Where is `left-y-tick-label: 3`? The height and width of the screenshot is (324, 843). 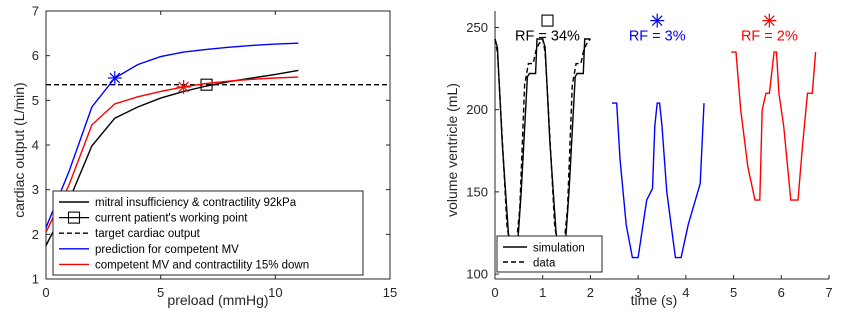
left-y-tick-label: 3 is located at coordinates (35, 189).